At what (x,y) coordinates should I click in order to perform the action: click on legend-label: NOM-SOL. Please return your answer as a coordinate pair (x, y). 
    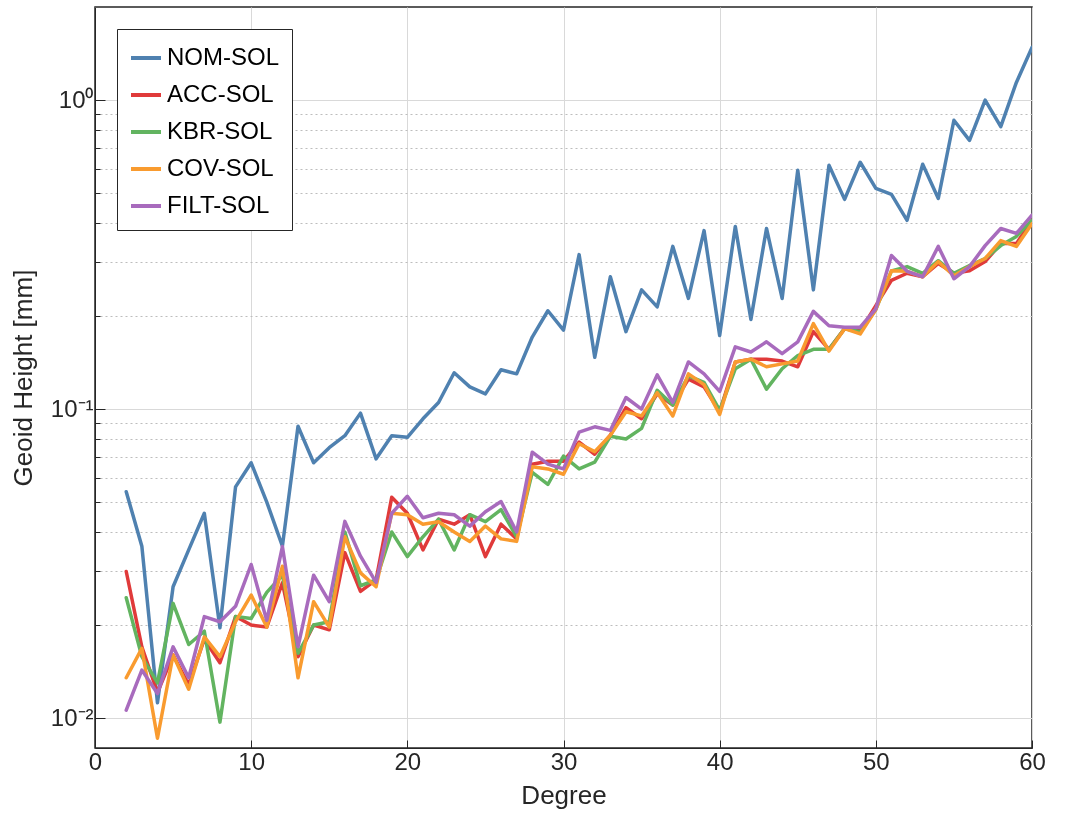
    Looking at the image, I should click on (223, 56).